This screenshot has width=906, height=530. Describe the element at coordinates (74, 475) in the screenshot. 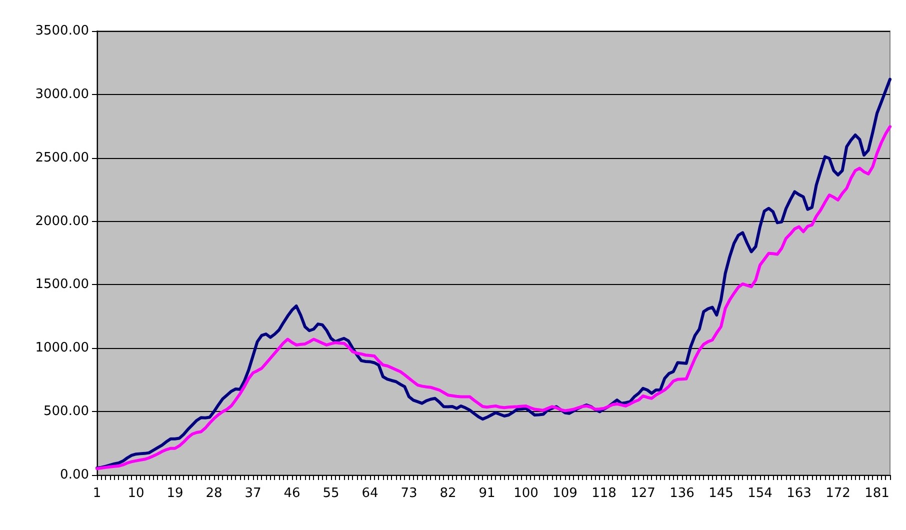

I see `y-tick-label: 0.00` at that location.